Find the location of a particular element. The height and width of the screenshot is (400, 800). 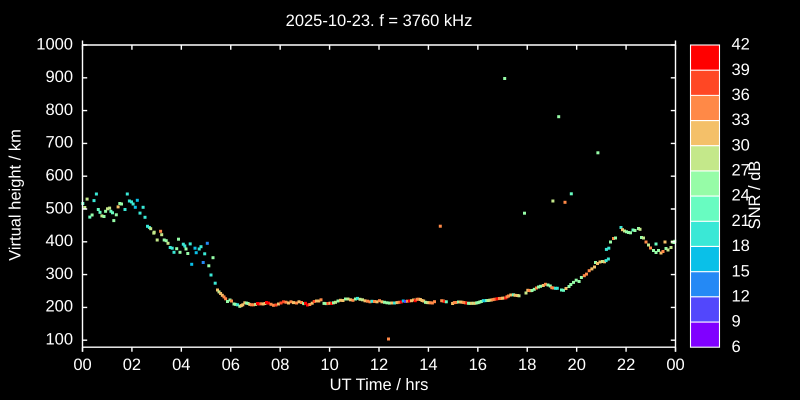

svg-text: 33 is located at coordinates (741, 120).